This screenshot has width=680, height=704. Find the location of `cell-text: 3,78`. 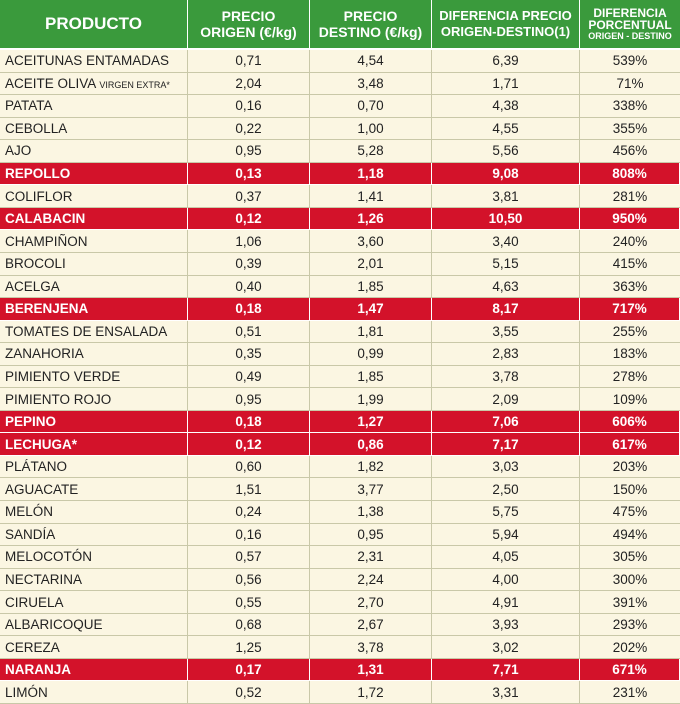

cell-text: 3,78 is located at coordinates (505, 376).